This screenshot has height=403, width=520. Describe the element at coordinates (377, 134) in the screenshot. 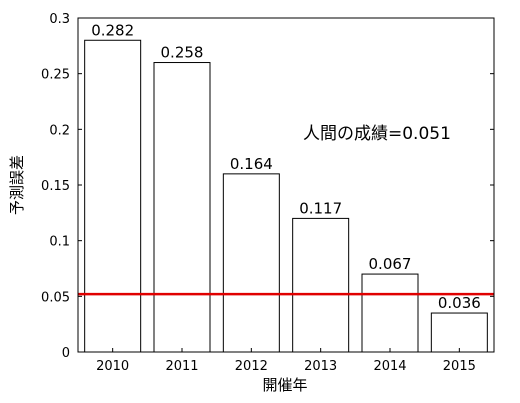

I see `human-score-annotation: 人間の成績=0.051` at that location.